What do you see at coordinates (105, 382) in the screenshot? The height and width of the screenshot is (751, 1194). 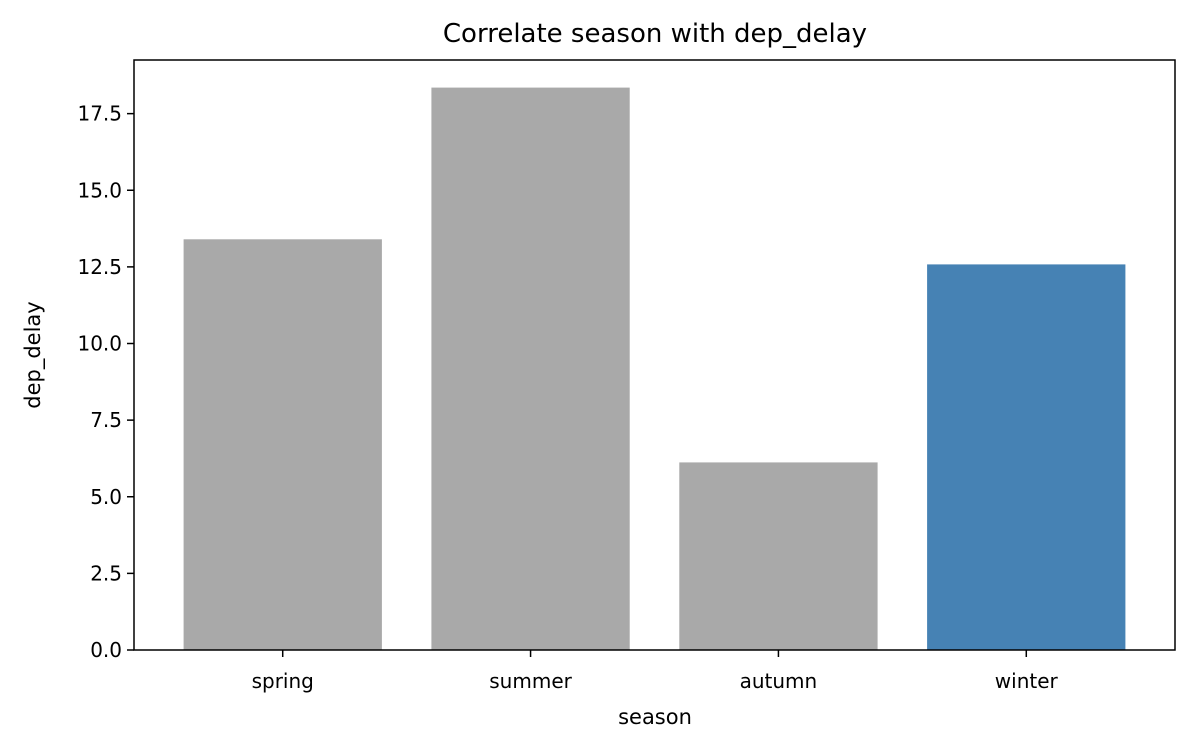 I see `y-axis-ticks: 0.0 2.5 5.0 7.5 10.0 12.5 15.0 17.5` at bounding box center [105, 382].